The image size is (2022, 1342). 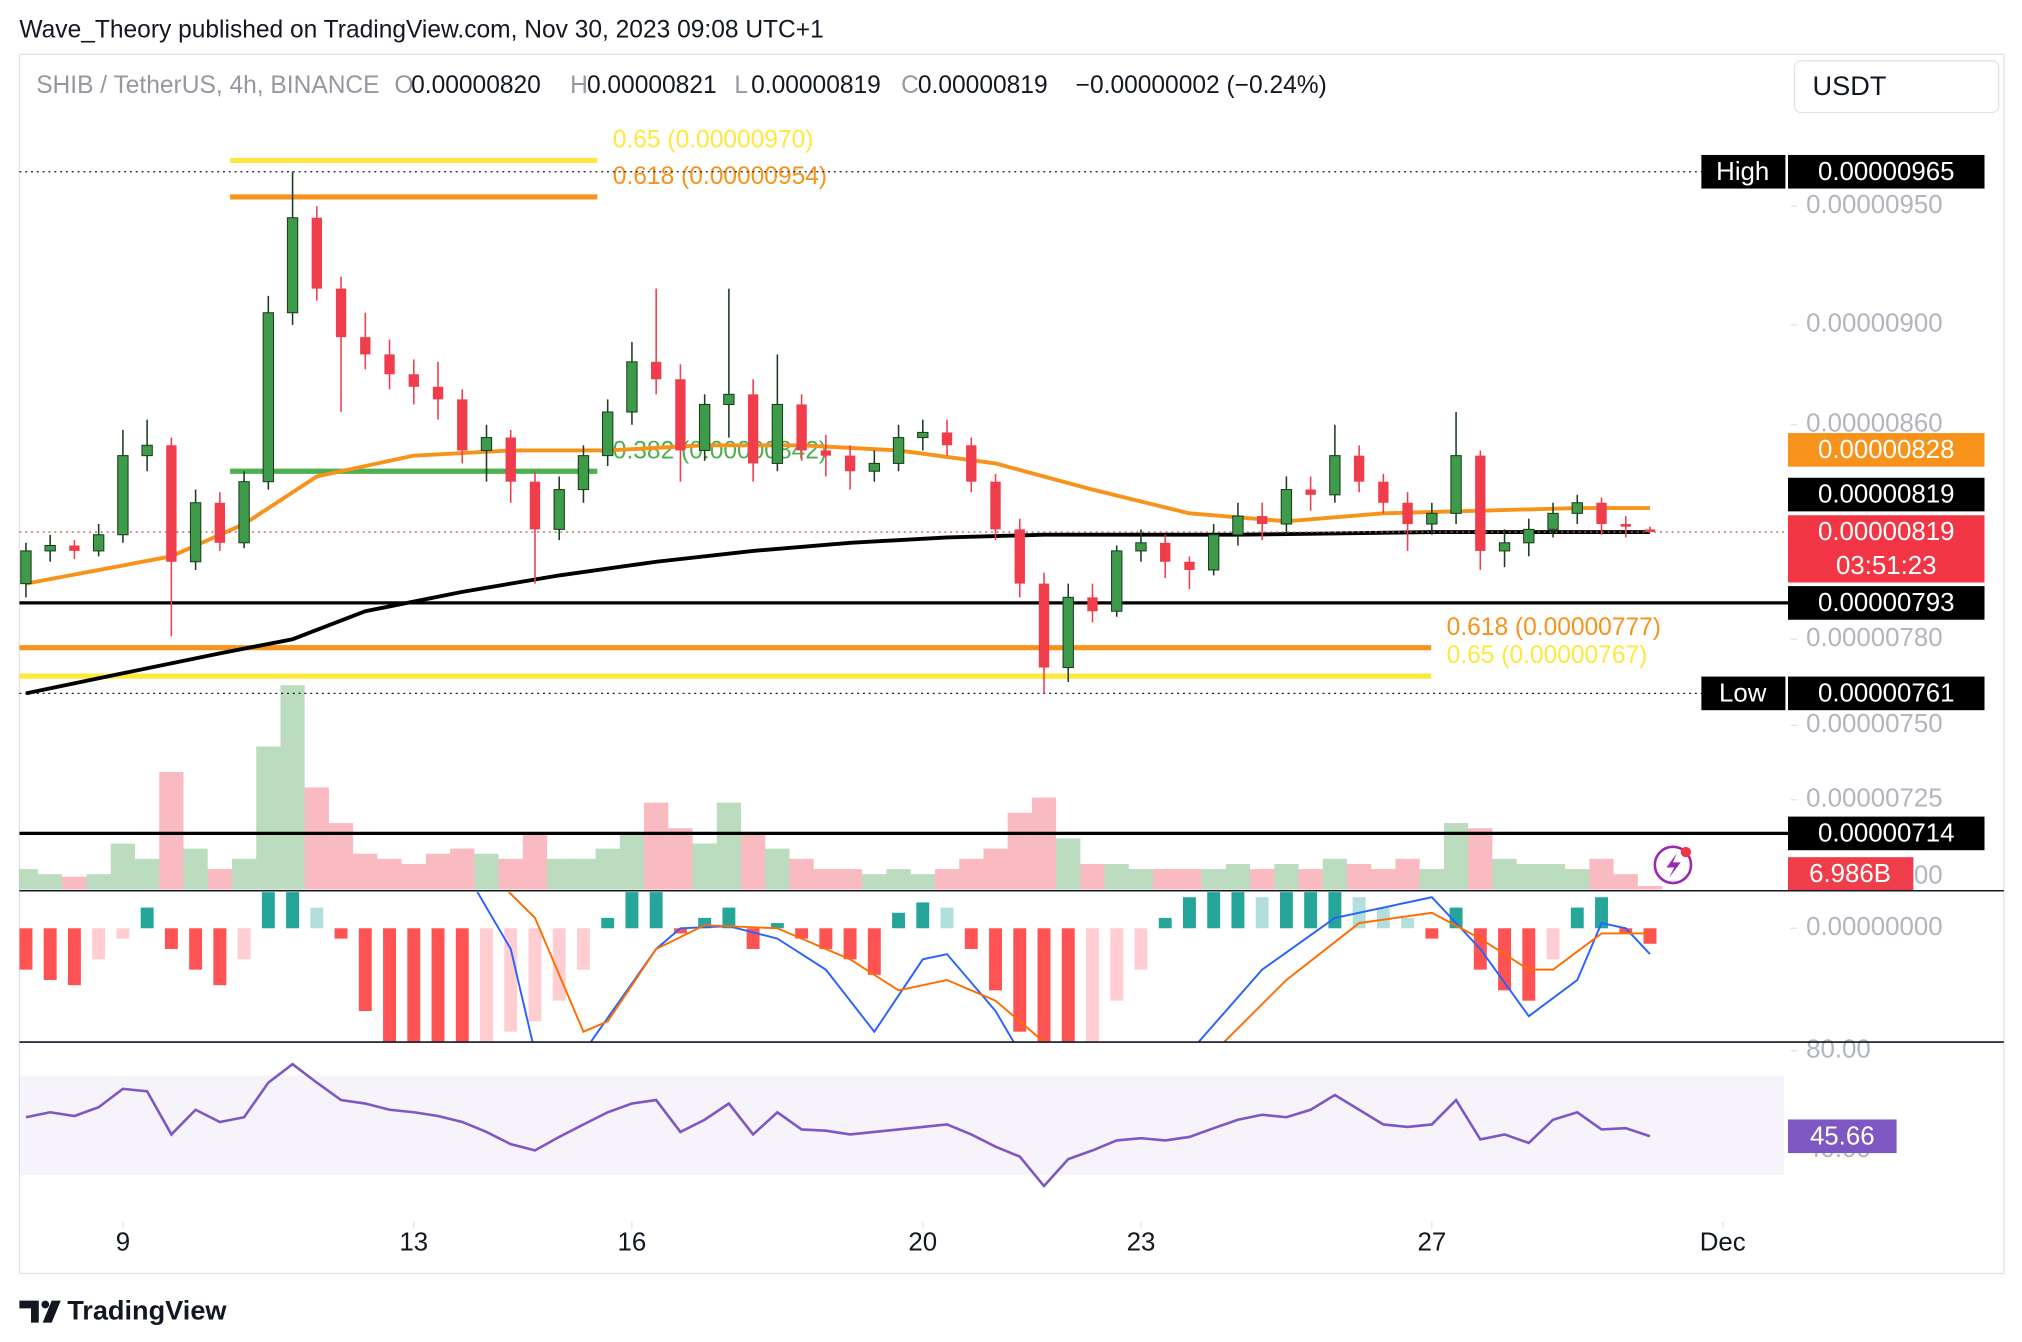 What do you see at coordinates (1886, 532) in the screenshot?
I see `price-label: 0.00000819` at bounding box center [1886, 532].